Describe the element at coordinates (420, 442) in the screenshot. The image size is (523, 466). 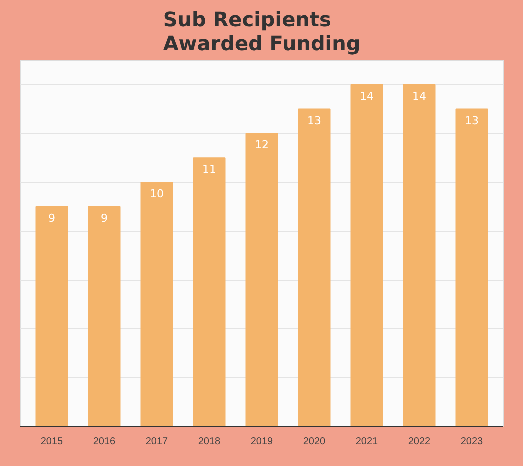
I see `x-tick-label: 2022` at that location.